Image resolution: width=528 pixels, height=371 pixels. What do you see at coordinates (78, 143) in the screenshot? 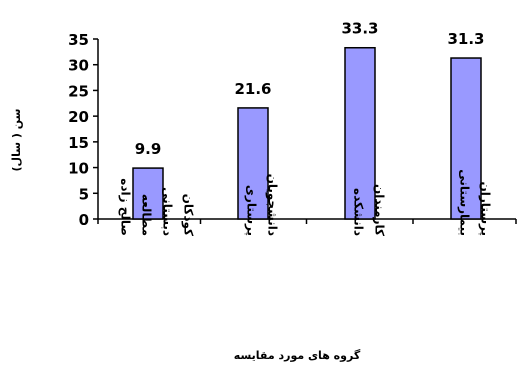
I see `y-tick-label: 15` at bounding box center [78, 143].